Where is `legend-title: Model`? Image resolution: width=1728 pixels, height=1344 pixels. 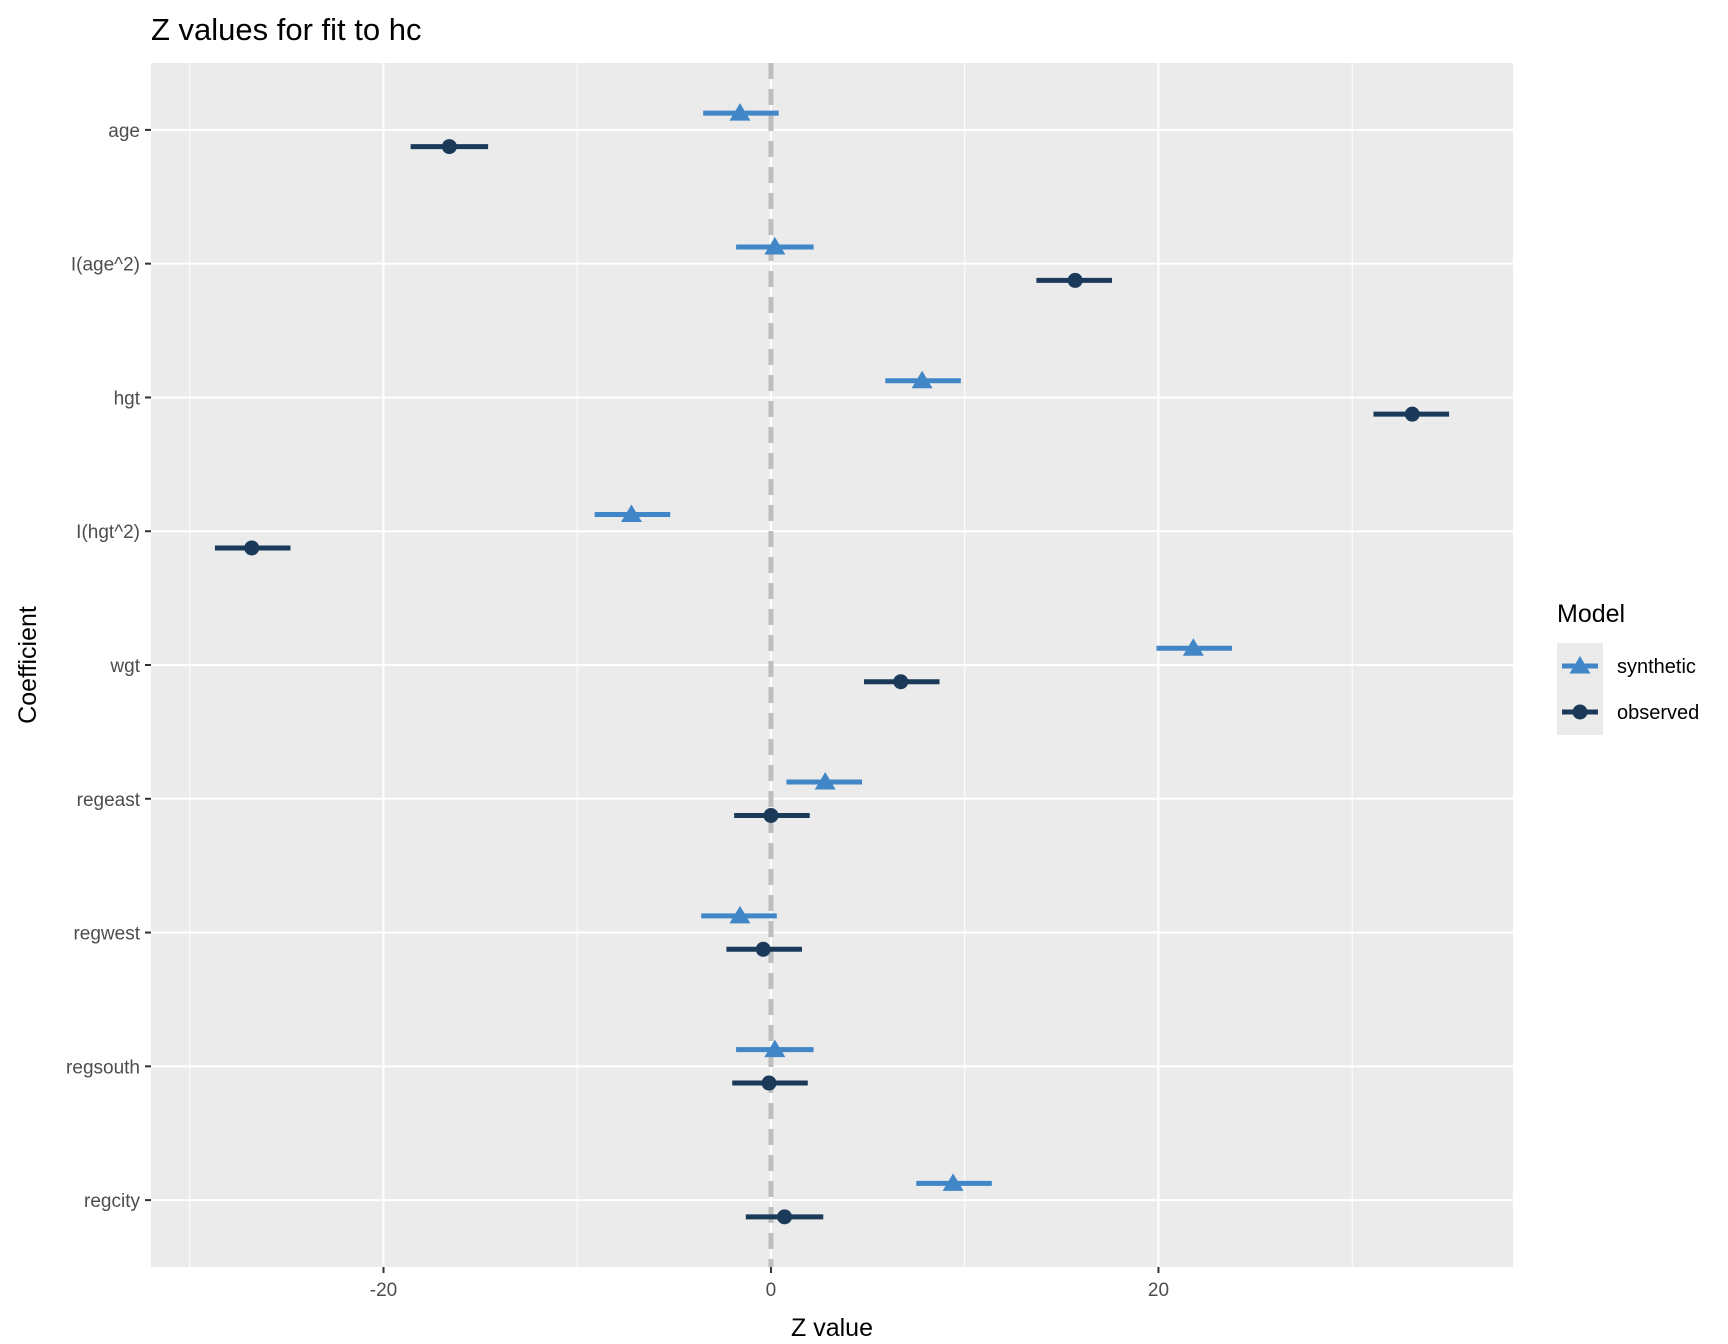
legend-title: Model is located at coordinates (1591, 614).